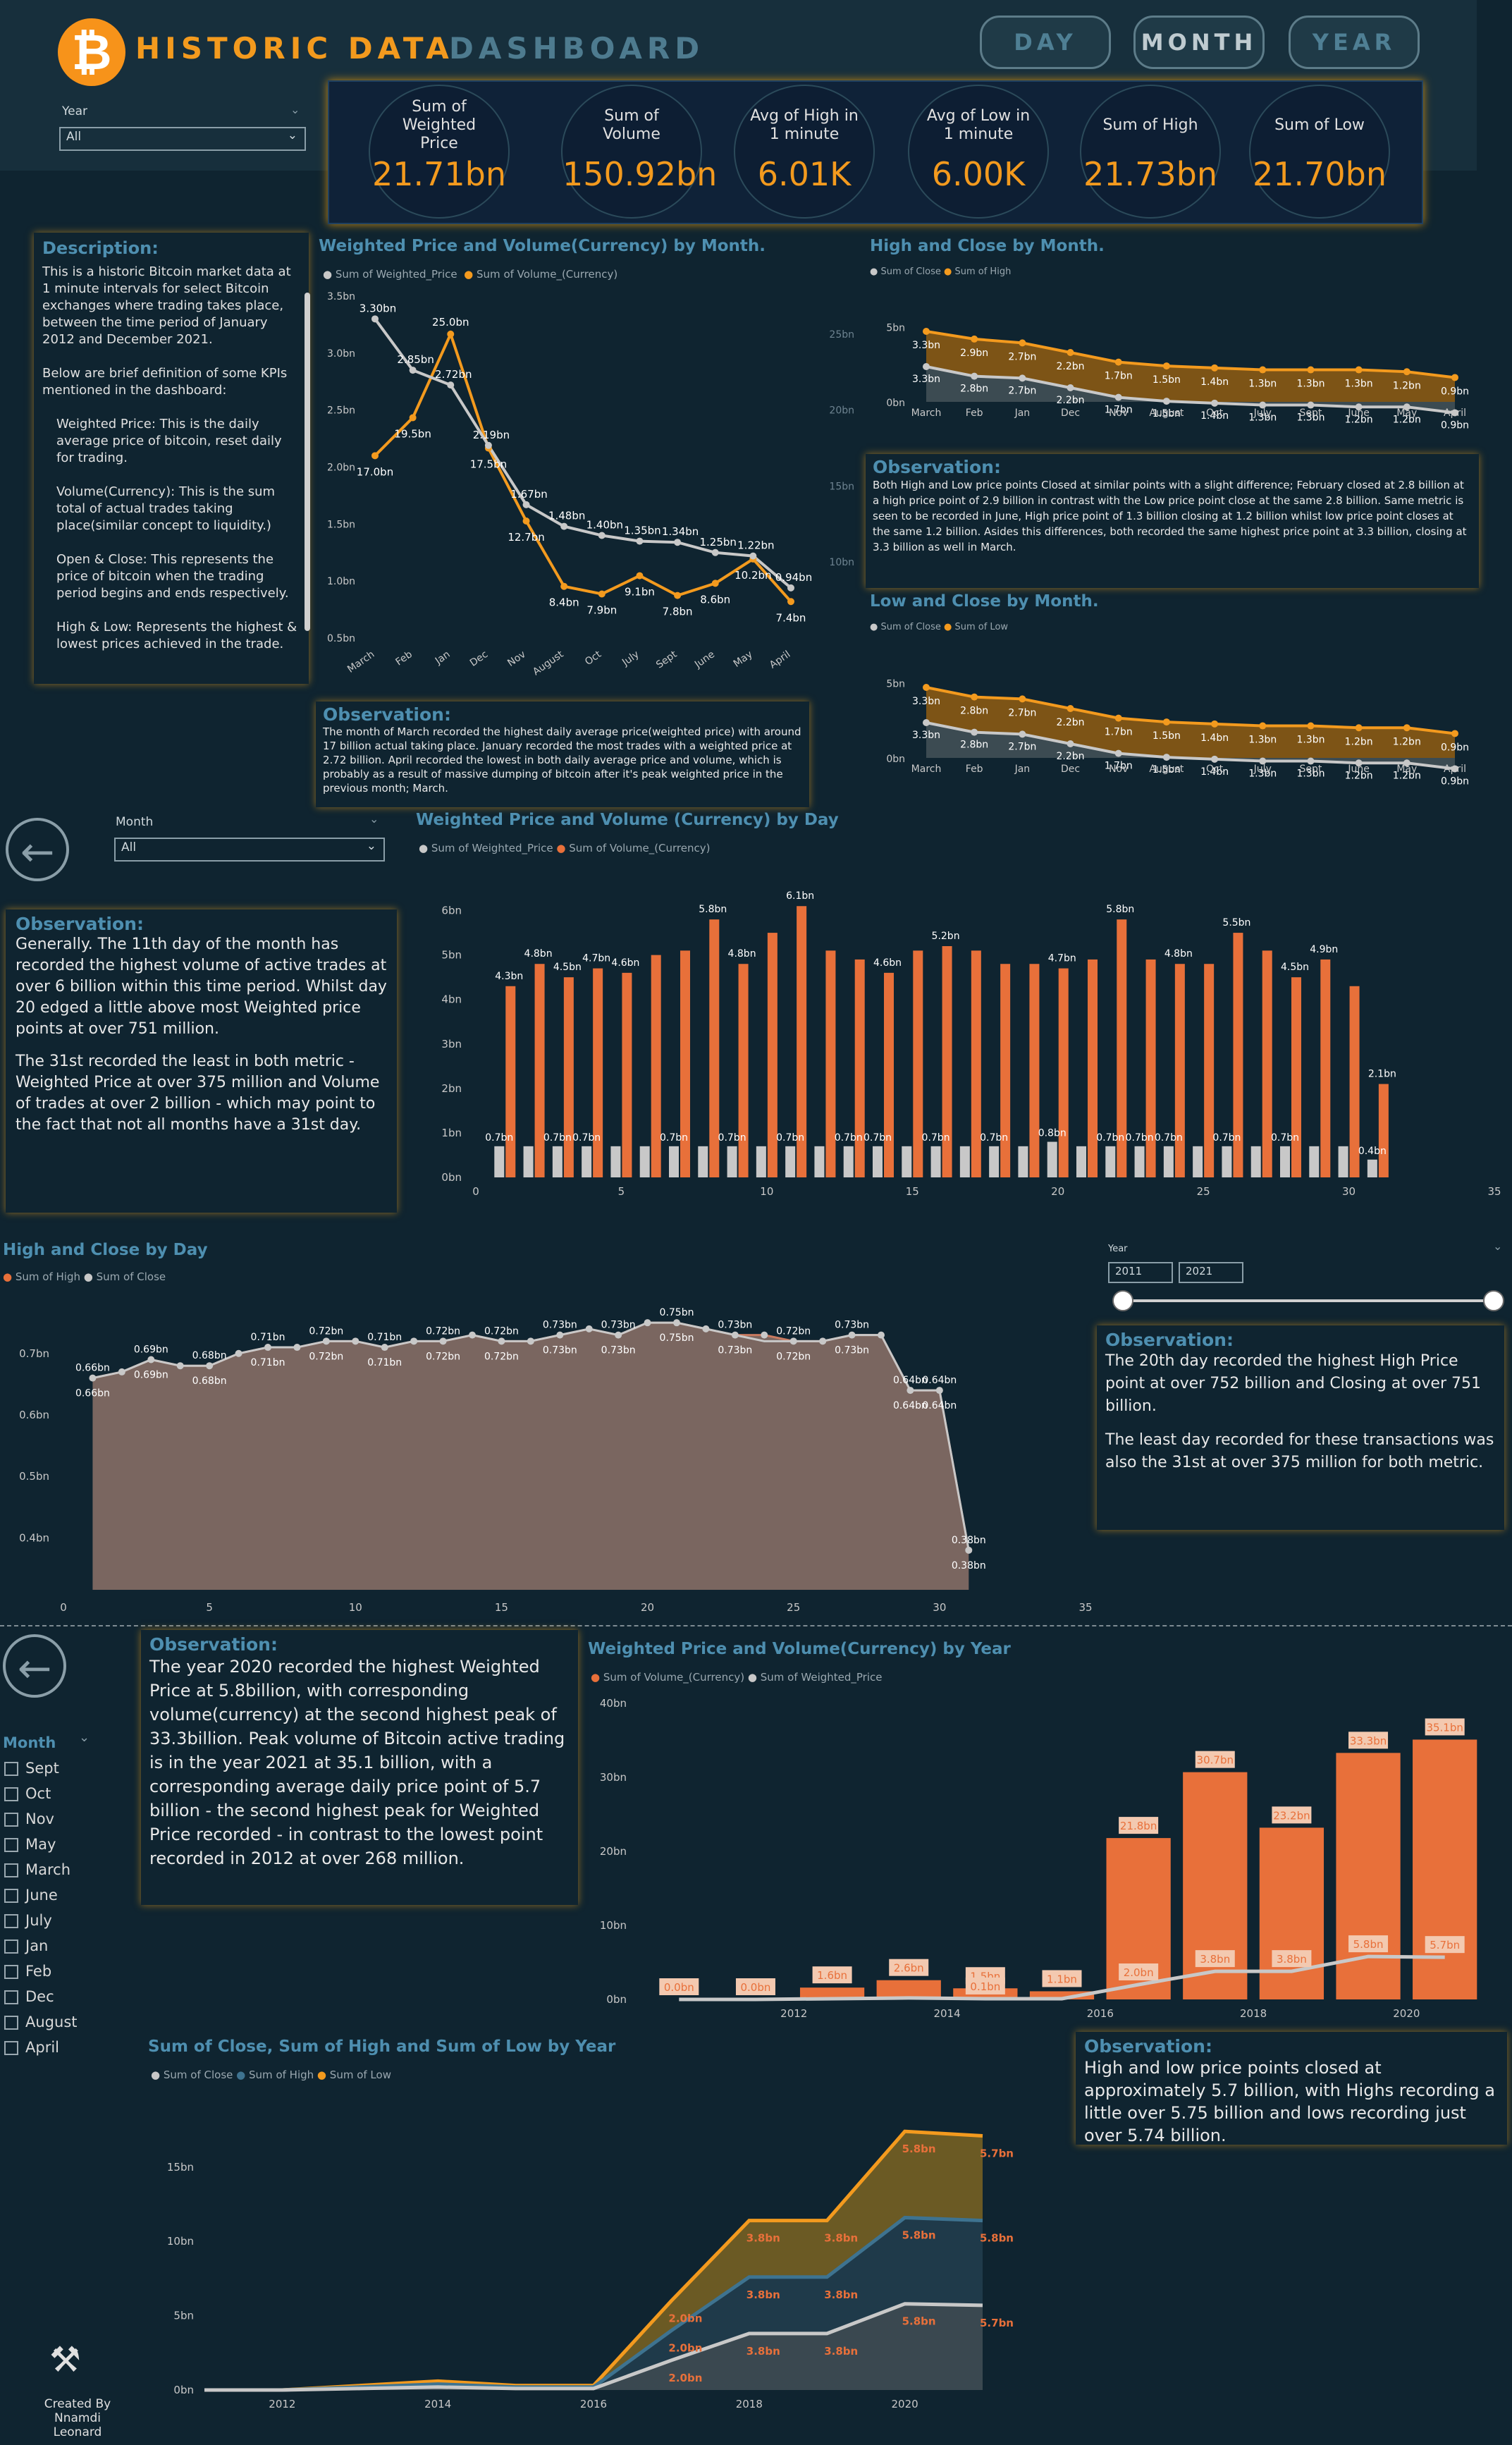 The height and width of the screenshot is (2445, 1512). What do you see at coordinates (1407, 386) in the screenshot?
I see `data-label: 1.2bn` at bounding box center [1407, 386].